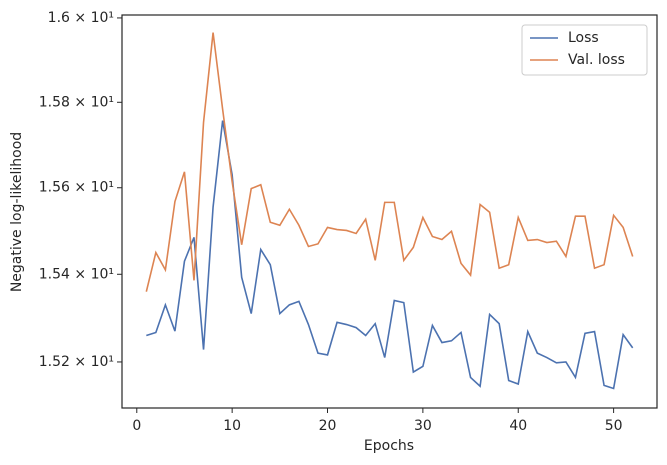  I want to click on x-tick-label: 40, so click(518, 426).